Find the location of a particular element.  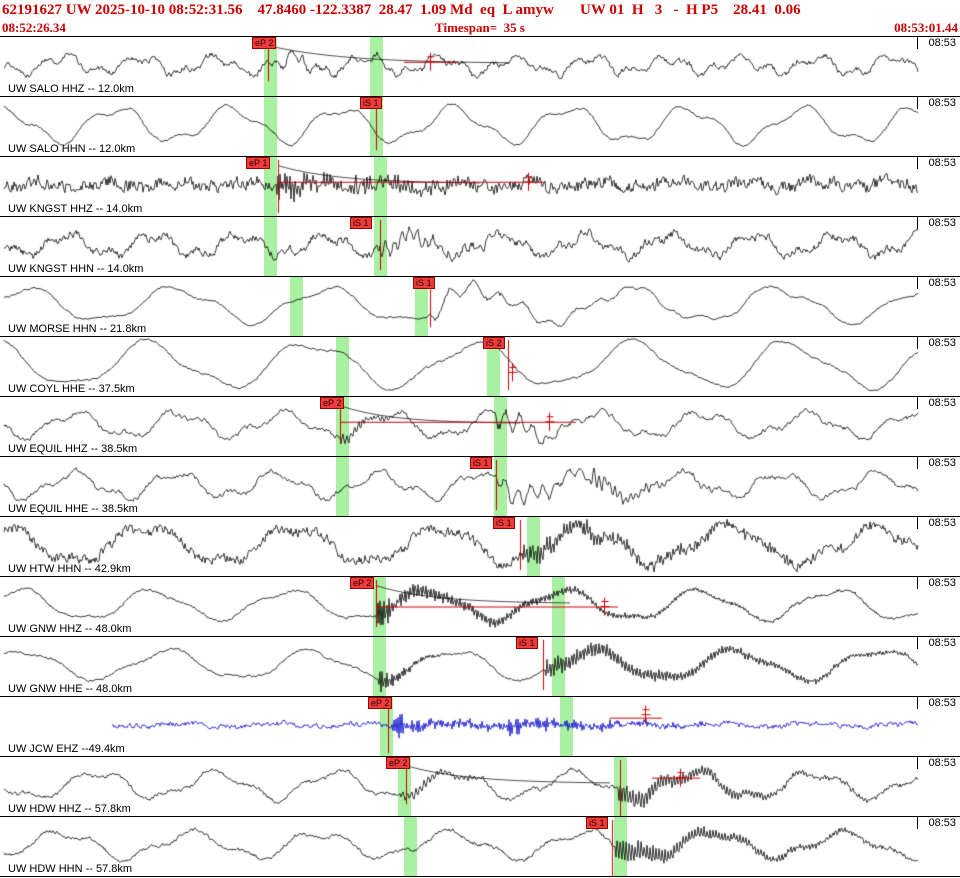

trace-panel-12: eP 2 UW HDW HHZ -- 57.8km 08:53 is located at coordinates (480, 787).